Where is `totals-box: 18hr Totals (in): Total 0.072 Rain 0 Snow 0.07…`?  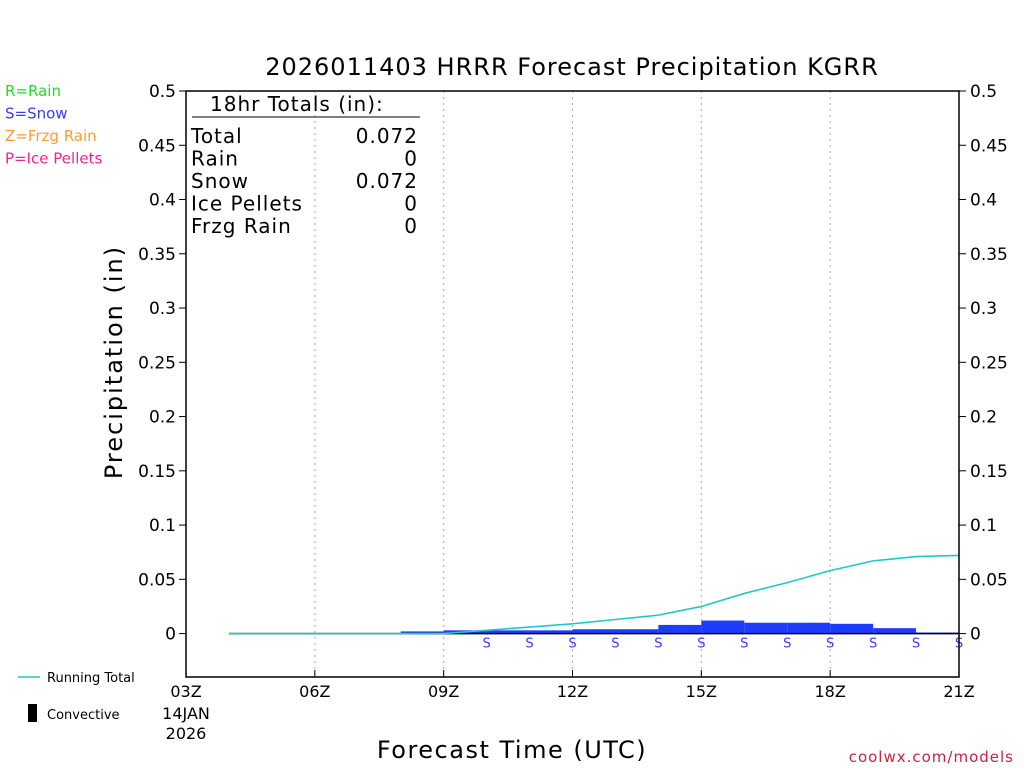
totals-box: 18hr Totals (in): Total 0.072 Rain 0 Snow 0.07… is located at coordinates (305, 165).